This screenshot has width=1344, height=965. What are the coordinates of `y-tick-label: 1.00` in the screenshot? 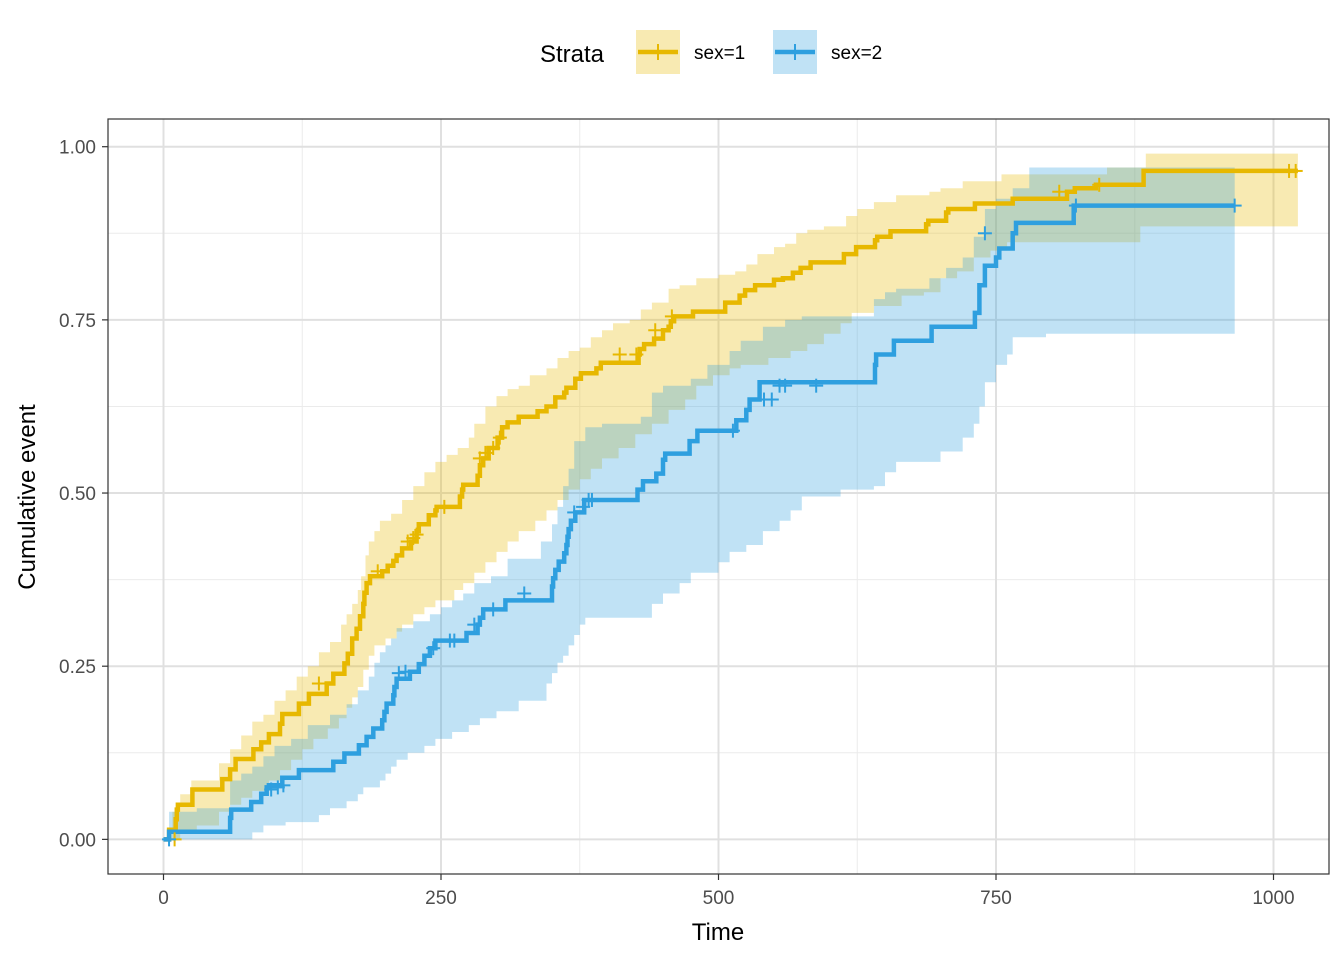 It's located at (77, 148).